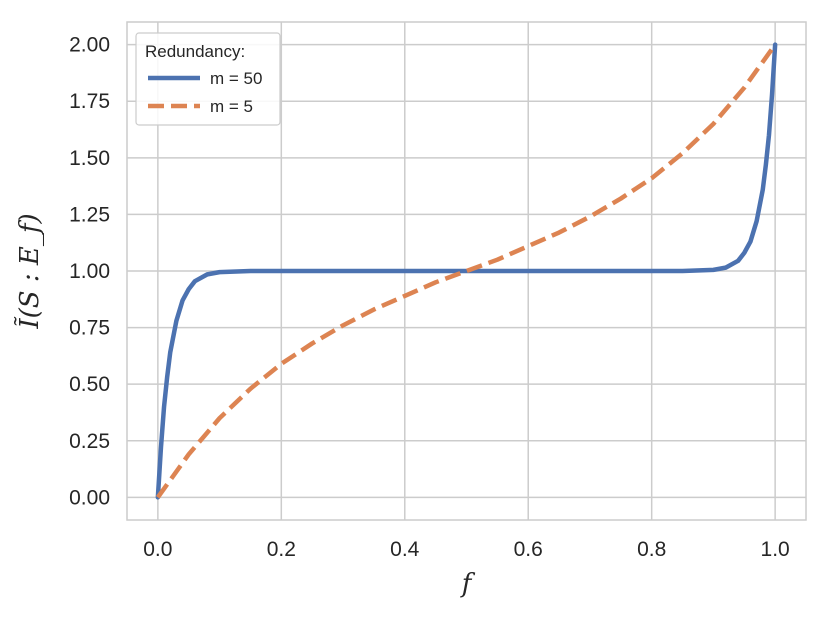  I want to click on legend-entries: m = 50 m = 5, so click(205, 92).